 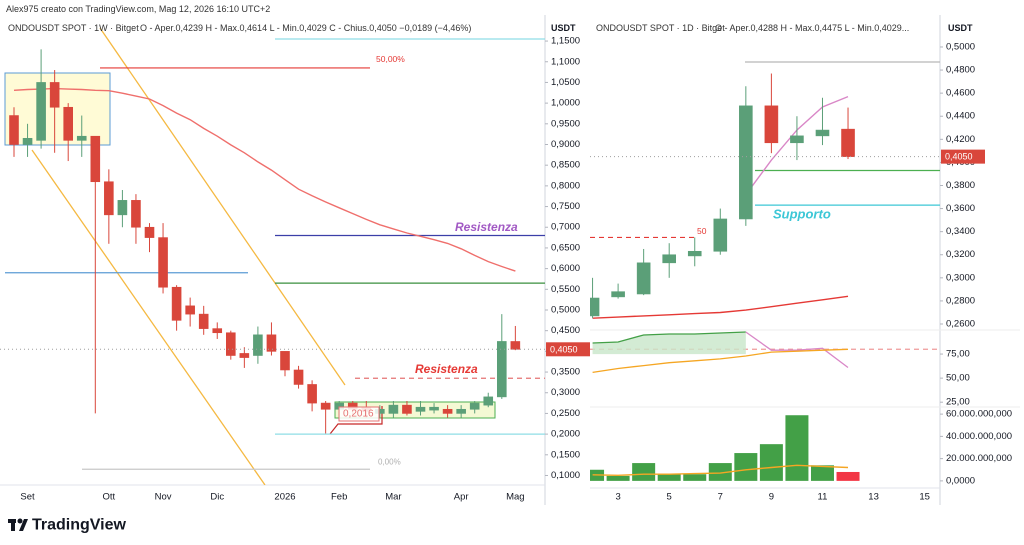 I want to click on y-tick-label: 0,3200, so click(x=960, y=254).